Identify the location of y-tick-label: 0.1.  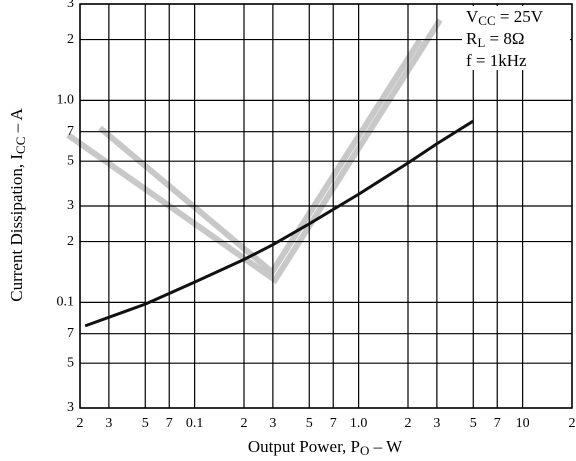
(66, 302).